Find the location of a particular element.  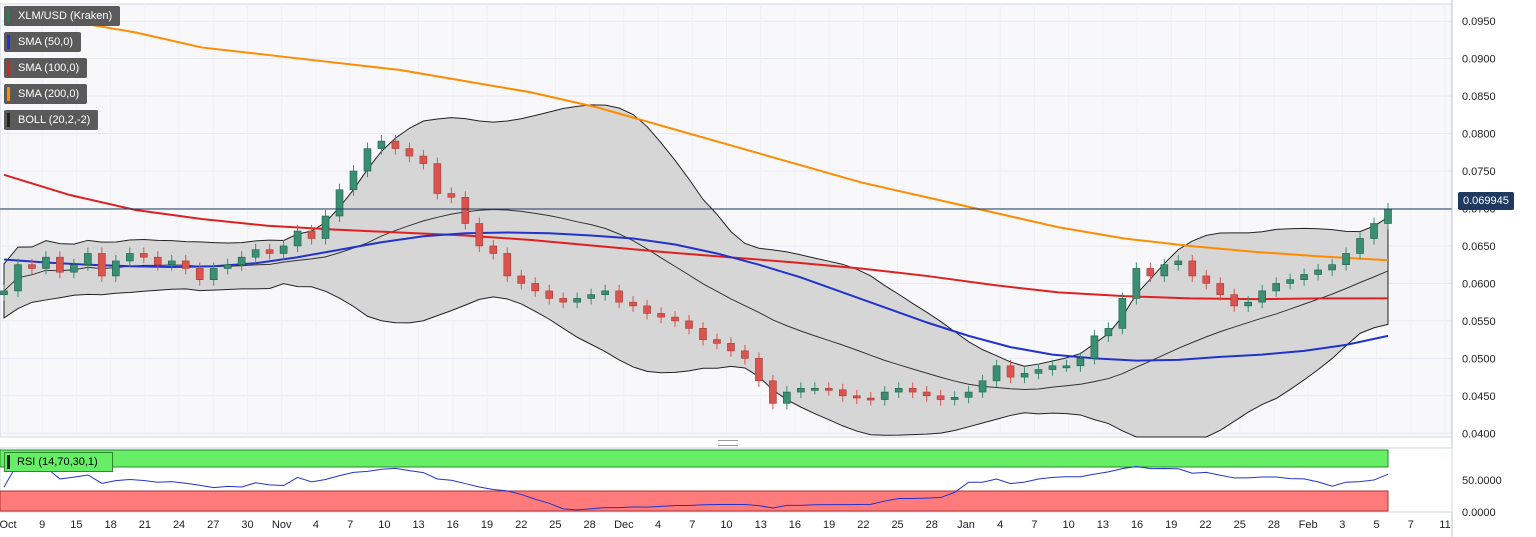

y-tick-label: 0.0950 is located at coordinates (1479, 22).